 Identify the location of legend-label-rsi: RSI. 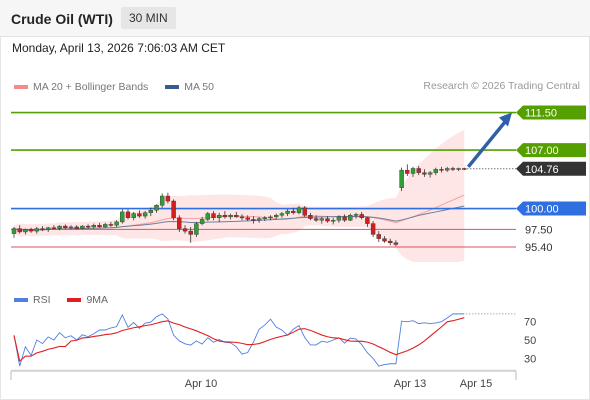
(42, 300).